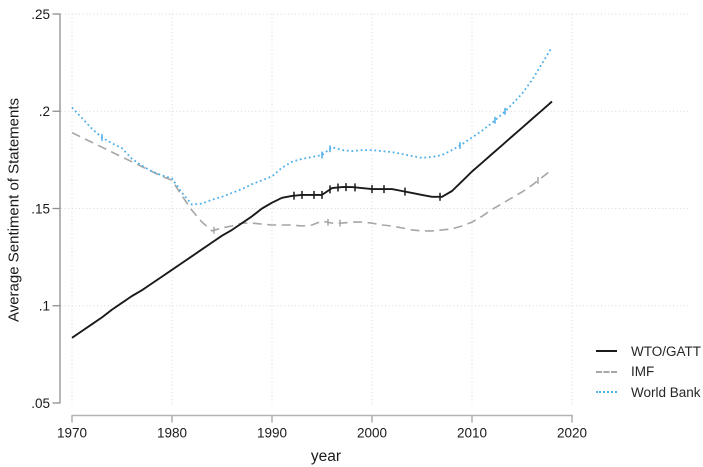 Image resolution: width=703 pixels, height=467 pixels. I want to click on x-tick-label: 1980, so click(172, 433).